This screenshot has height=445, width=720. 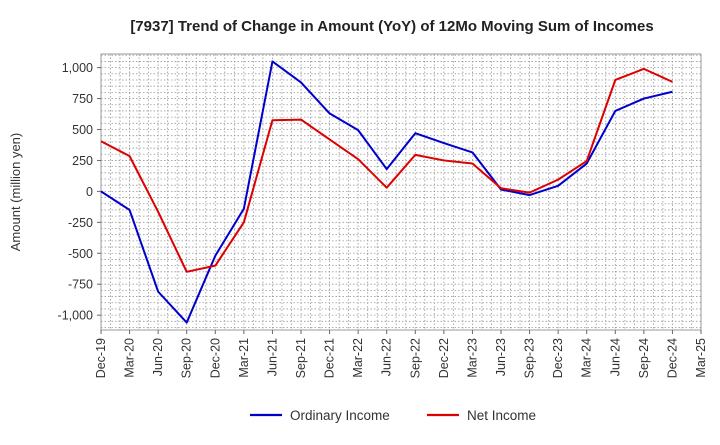 What do you see at coordinates (187, 358) in the screenshot?
I see `x-tick-label: Sep-20` at bounding box center [187, 358].